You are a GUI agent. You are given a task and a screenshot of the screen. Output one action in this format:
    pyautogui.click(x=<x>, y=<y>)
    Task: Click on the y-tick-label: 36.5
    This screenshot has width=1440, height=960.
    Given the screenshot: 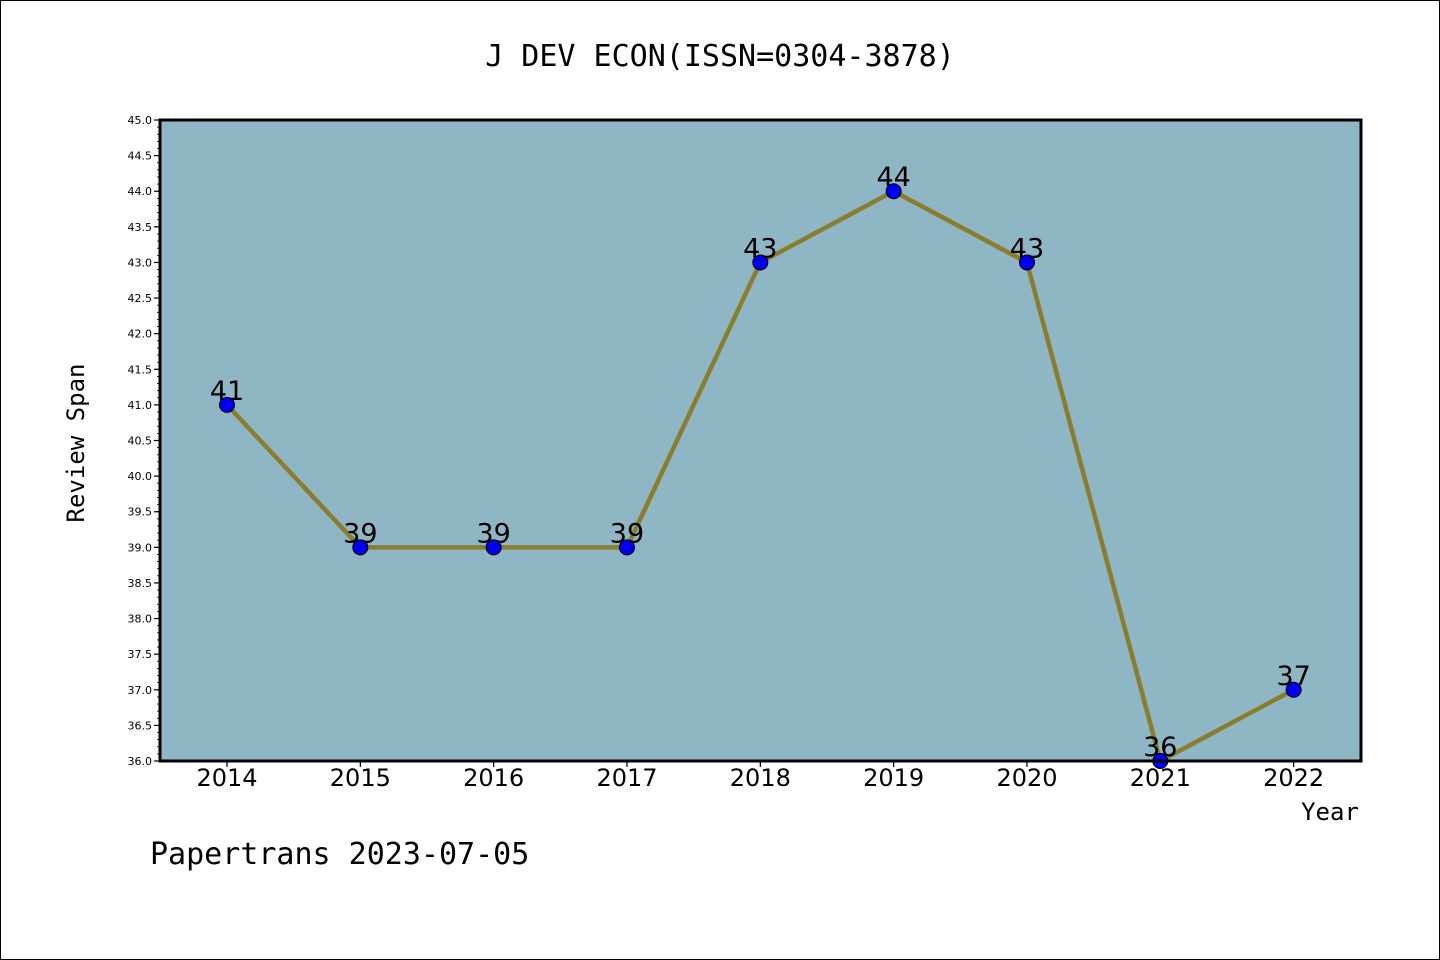 What is the action you would take?
    pyautogui.click(x=140, y=725)
    